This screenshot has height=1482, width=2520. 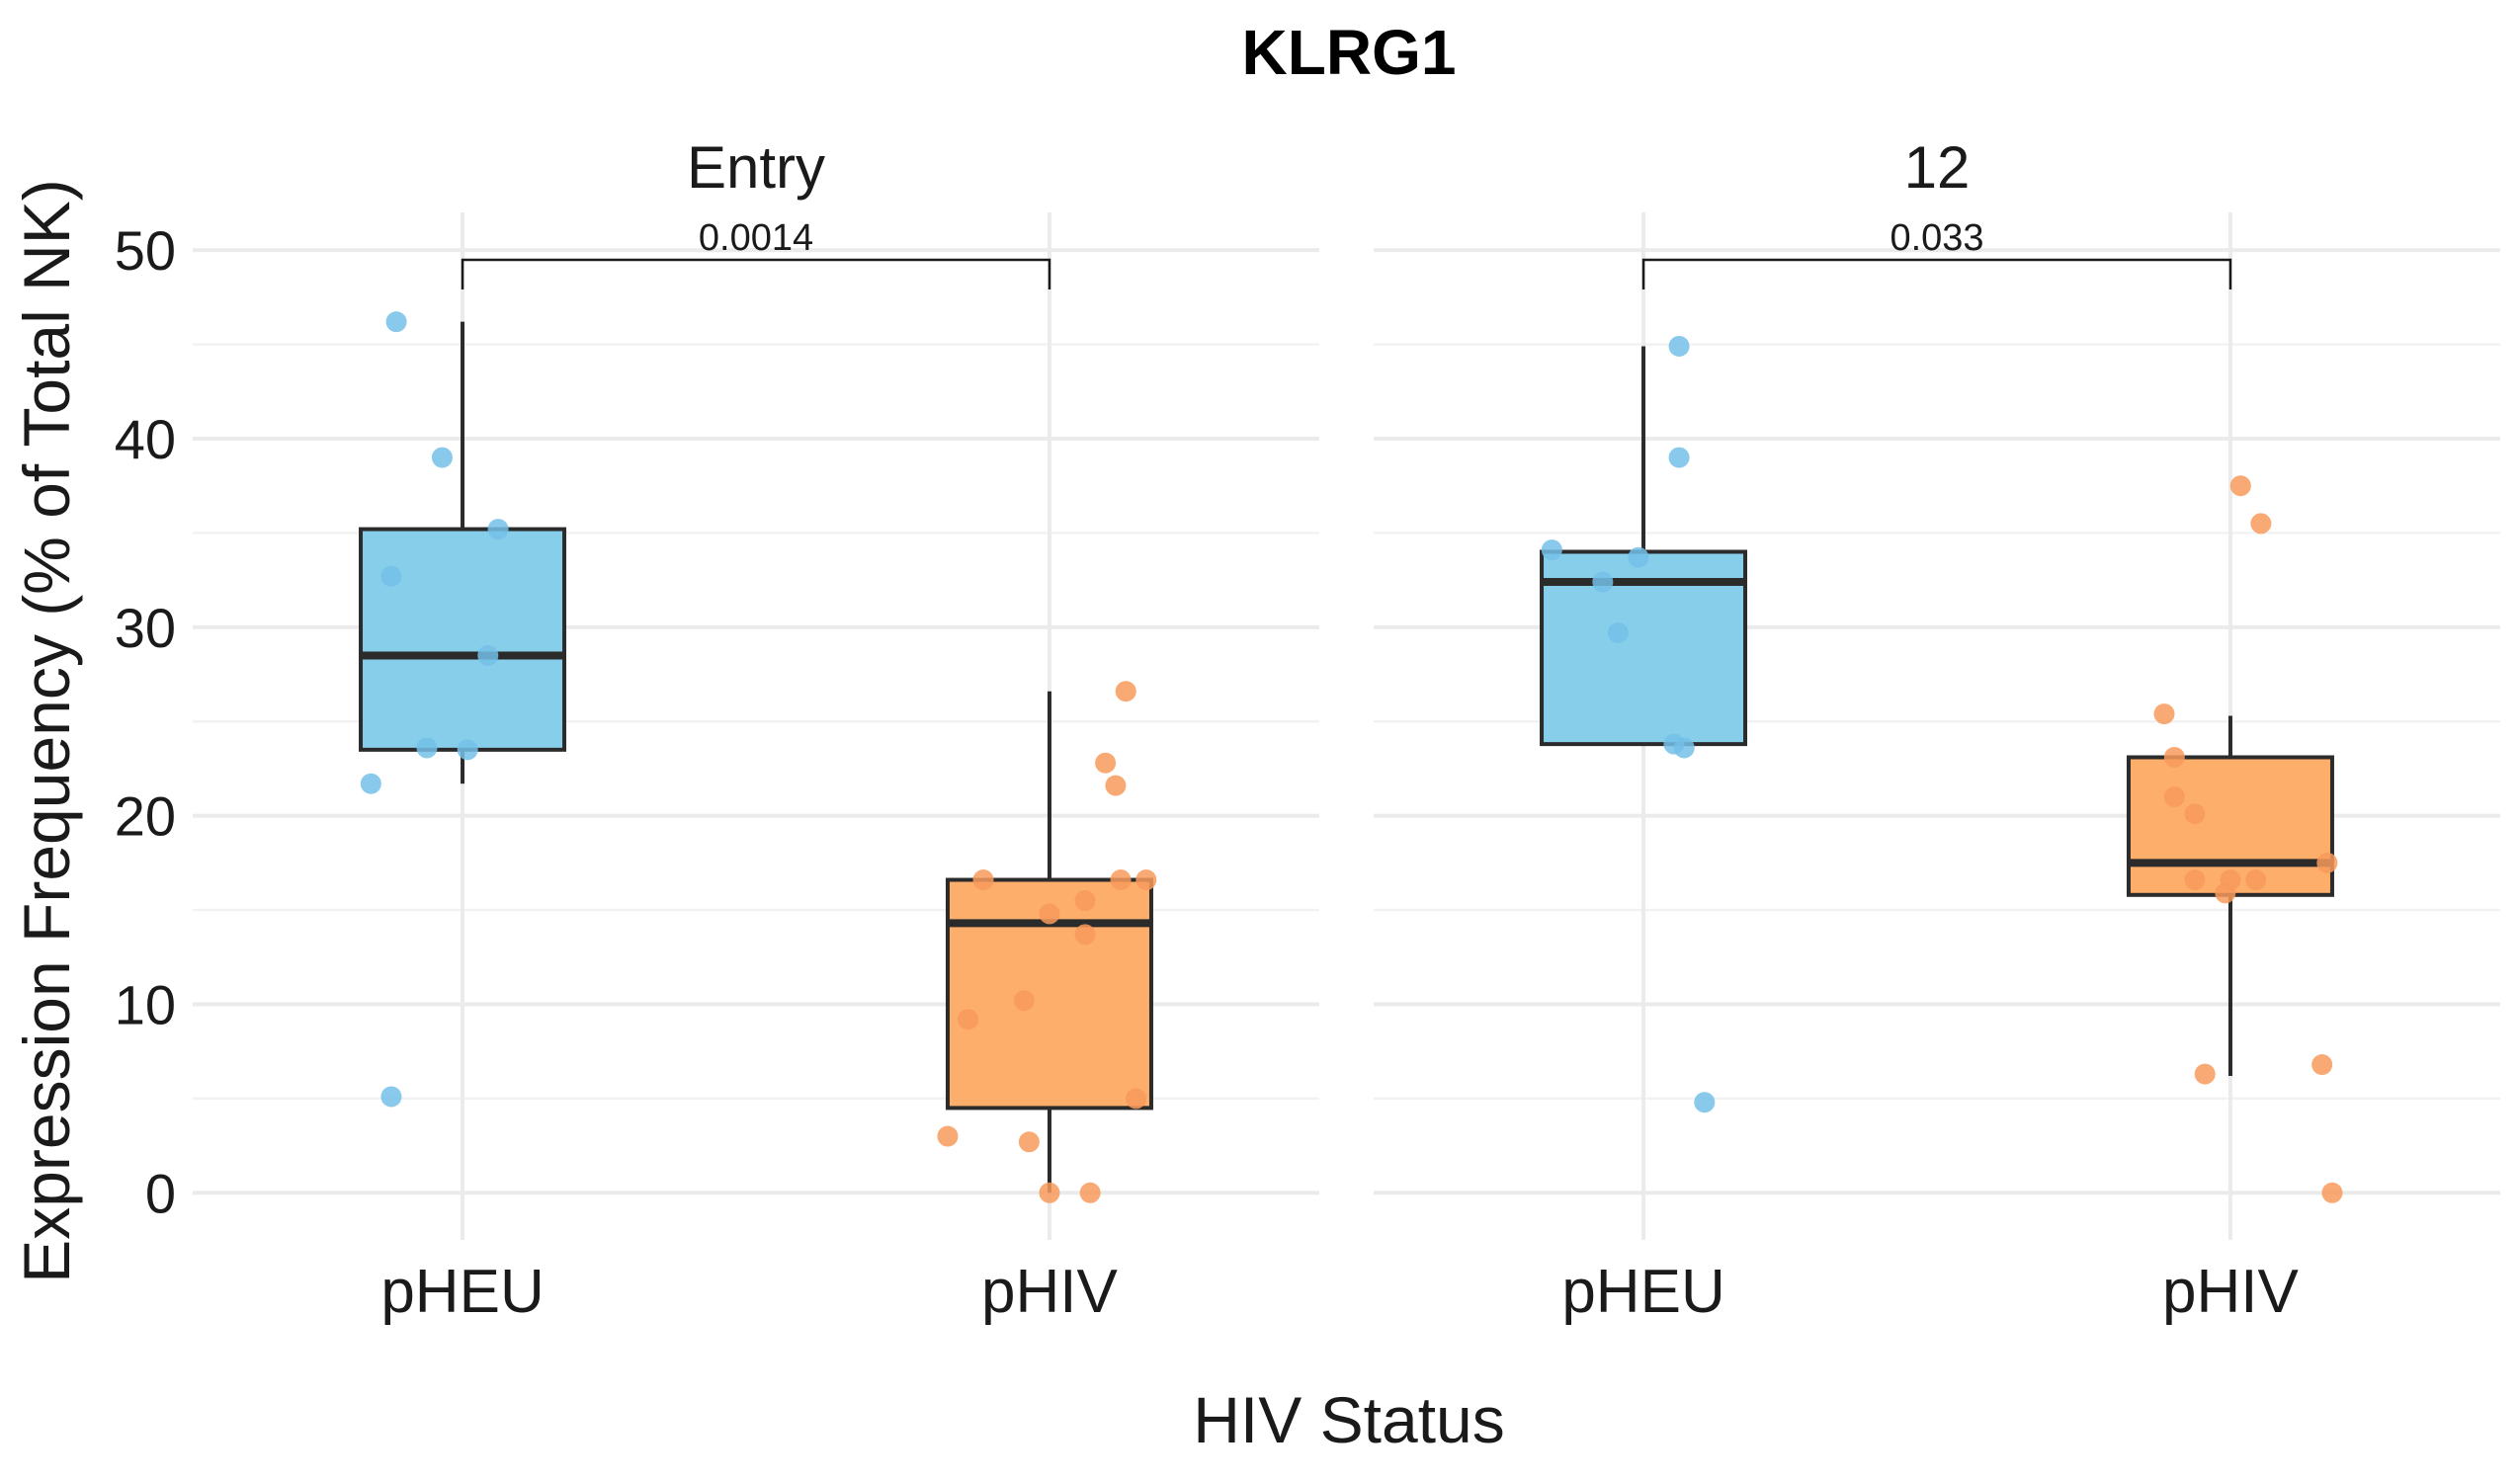 I want to click on y-tick-label: 40, so click(x=145, y=439).